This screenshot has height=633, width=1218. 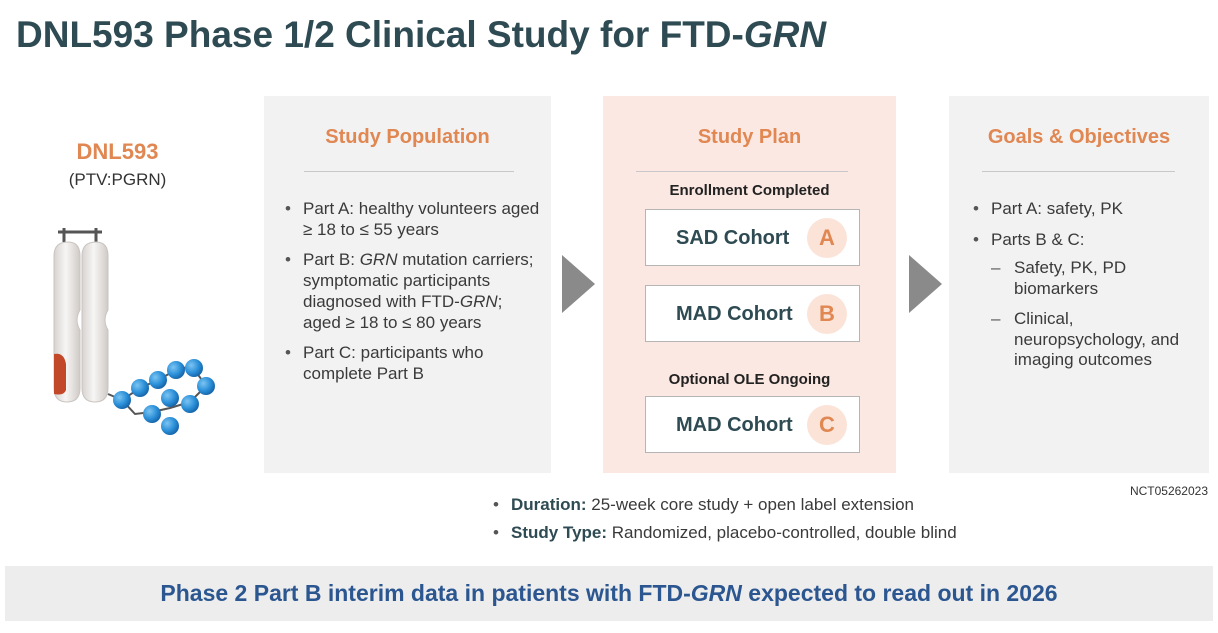 What do you see at coordinates (827, 238) in the screenshot?
I see `cohort-letter-badge: A` at bounding box center [827, 238].